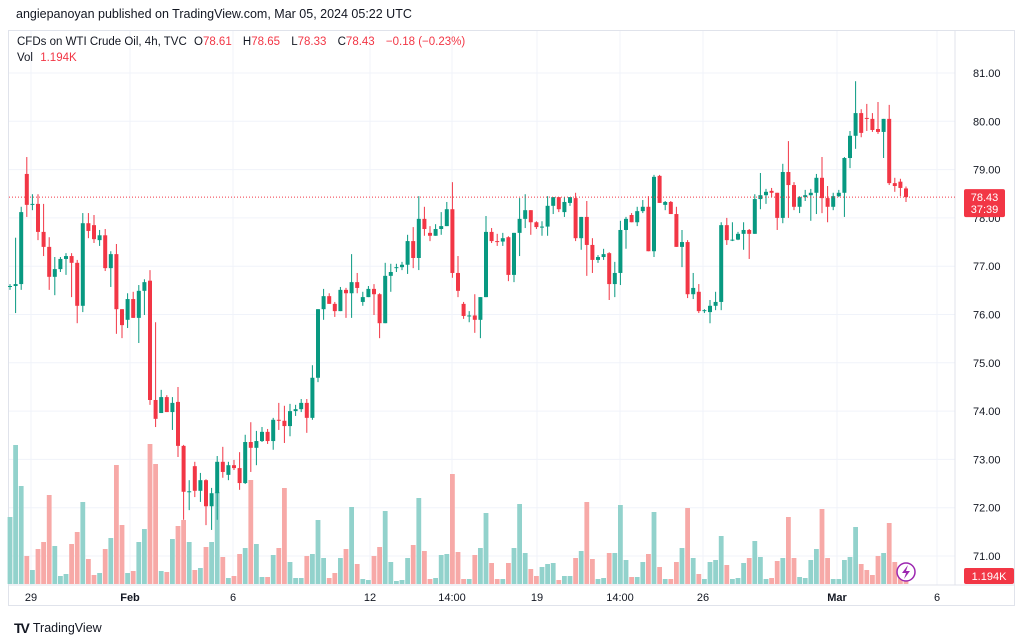  I want to click on symbol-title: CFDs on WTI Crude Oil, 4h, TVC, so click(102, 42).